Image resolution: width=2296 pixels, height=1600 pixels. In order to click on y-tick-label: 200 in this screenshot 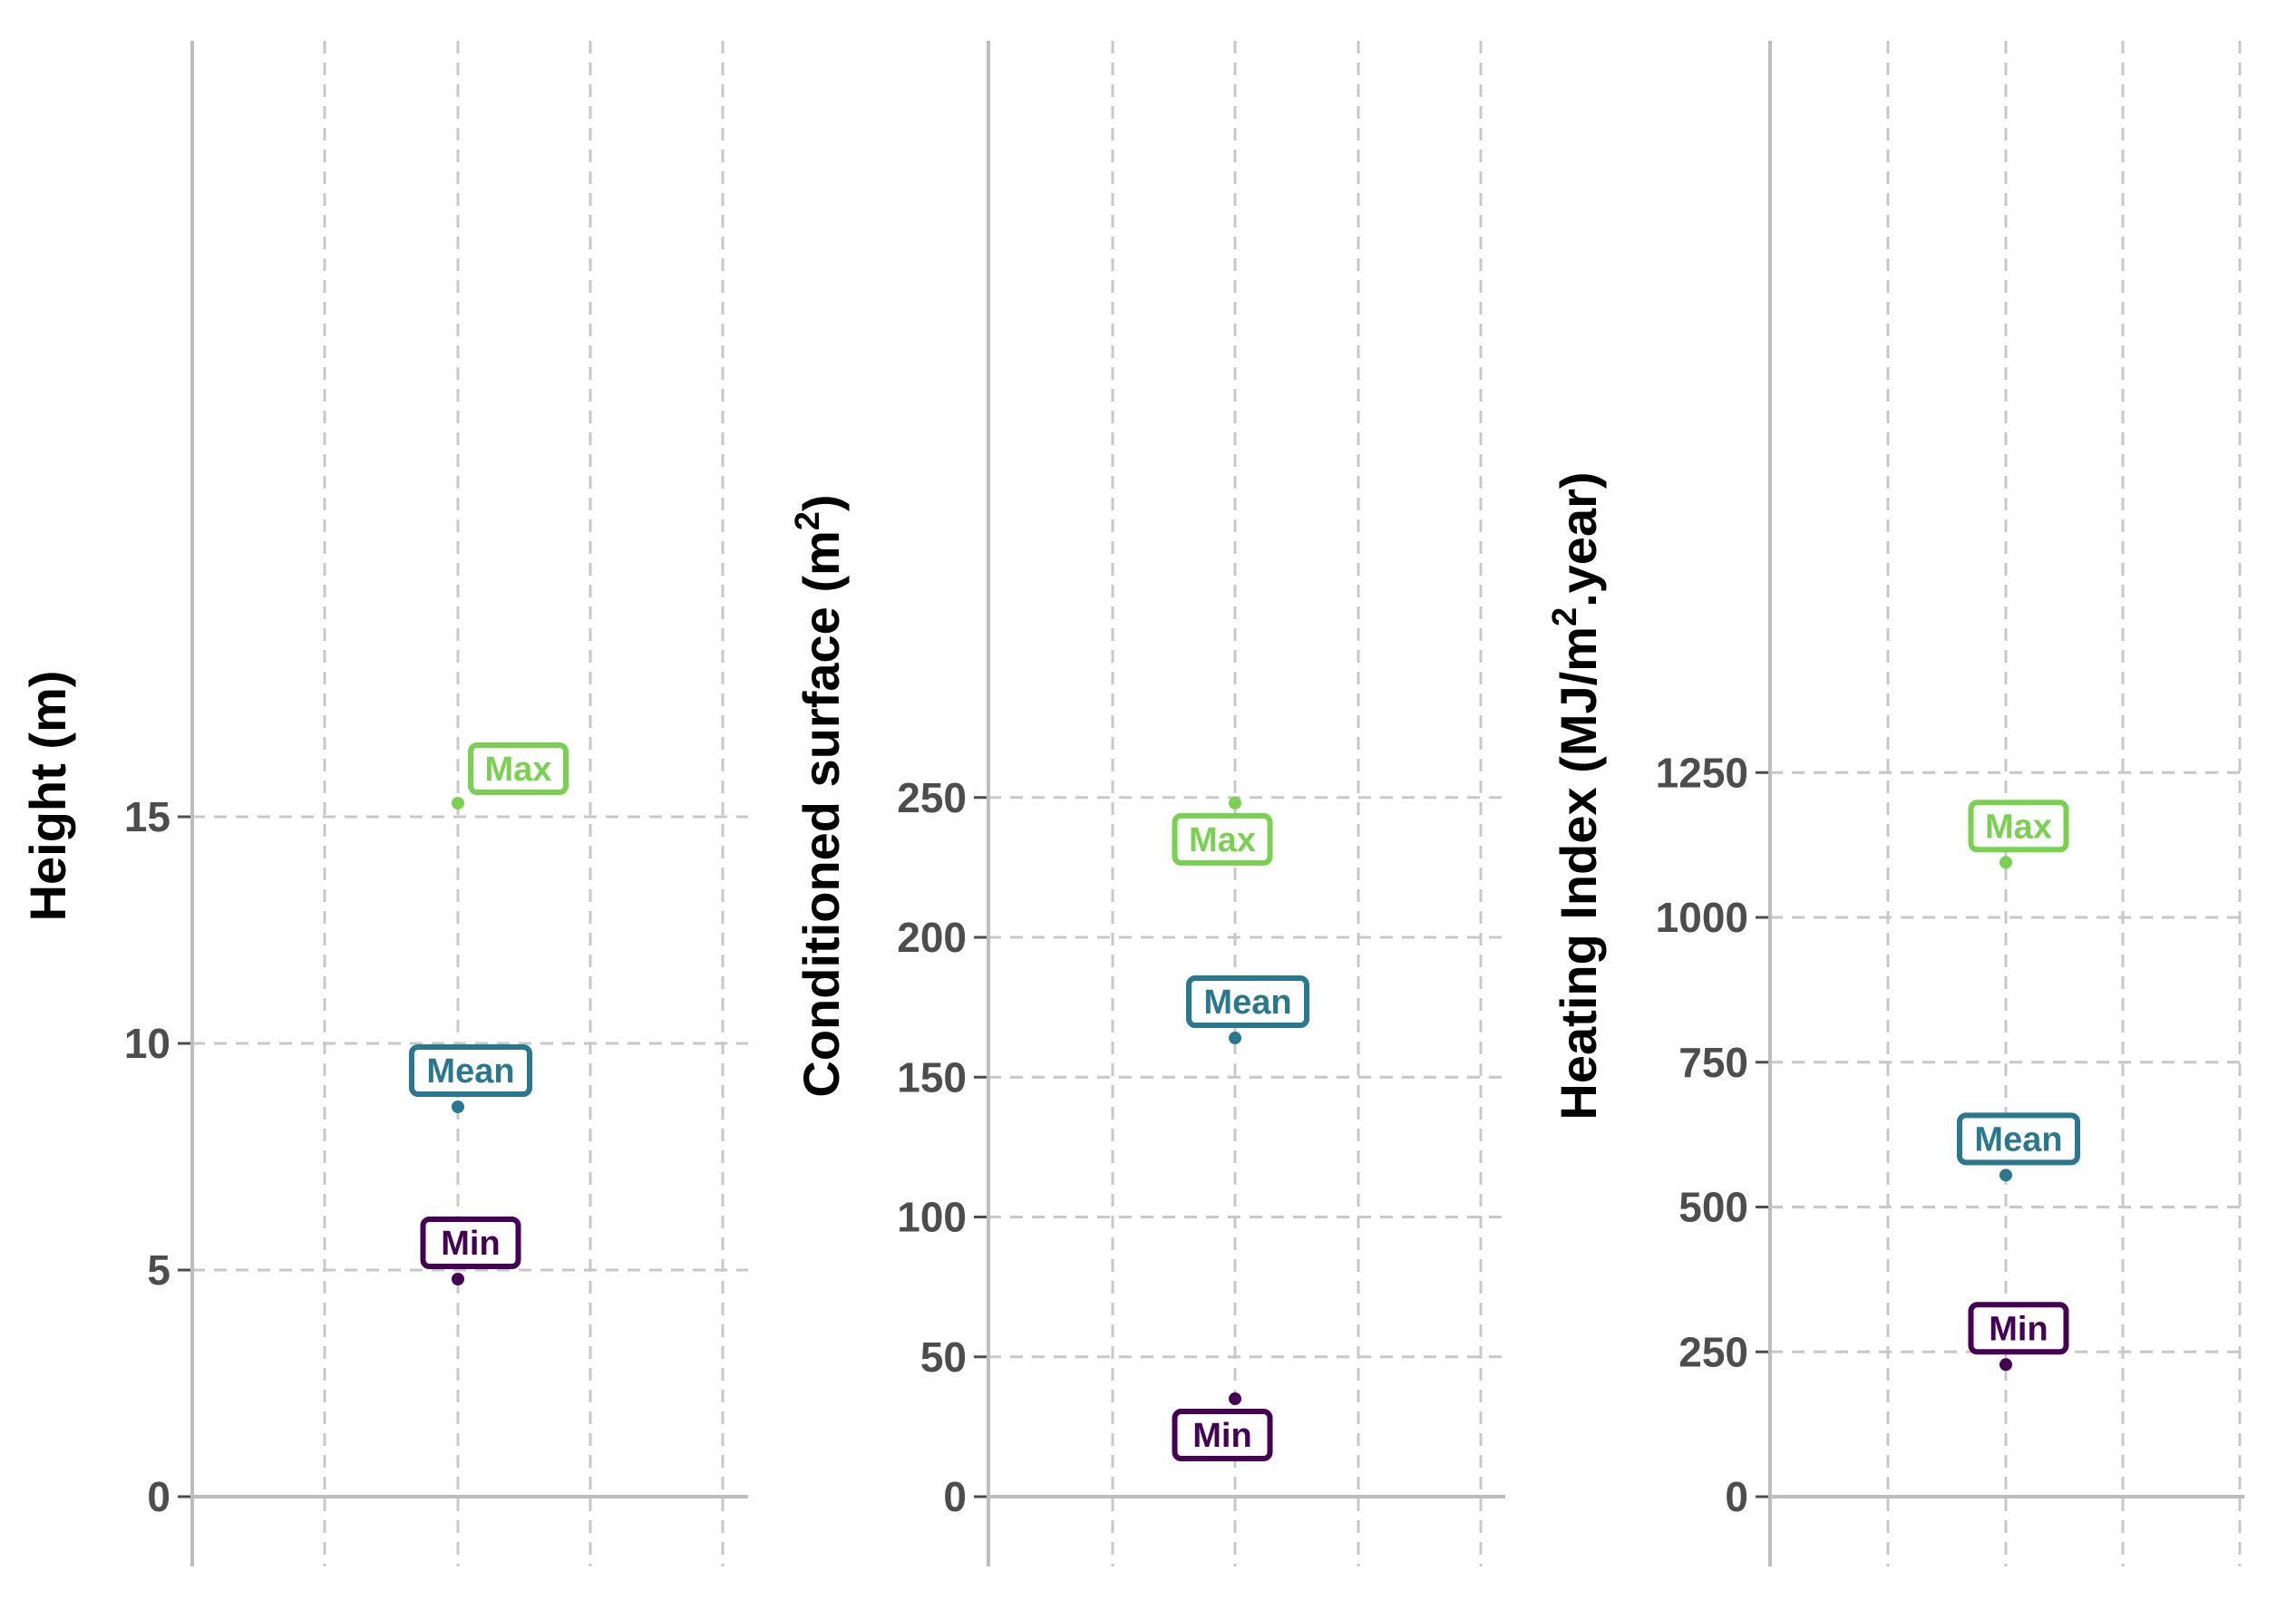, I will do `click(932, 937)`.